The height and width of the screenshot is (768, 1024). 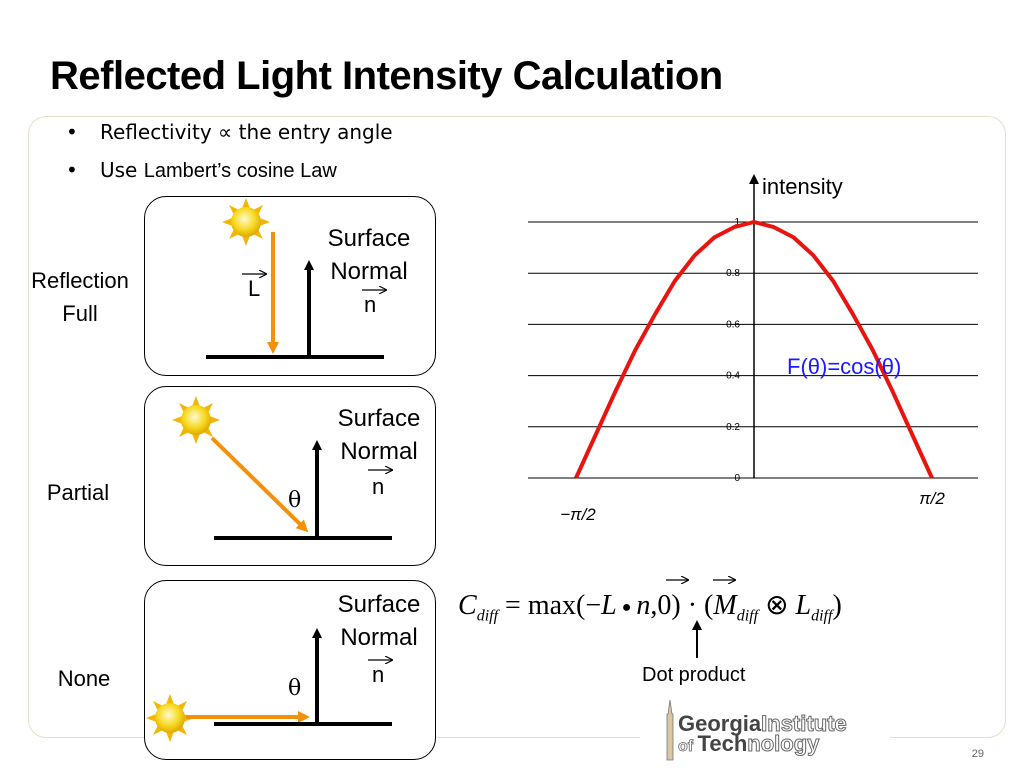 I want to click on row-label-none: None, so click(x=84, y=678).